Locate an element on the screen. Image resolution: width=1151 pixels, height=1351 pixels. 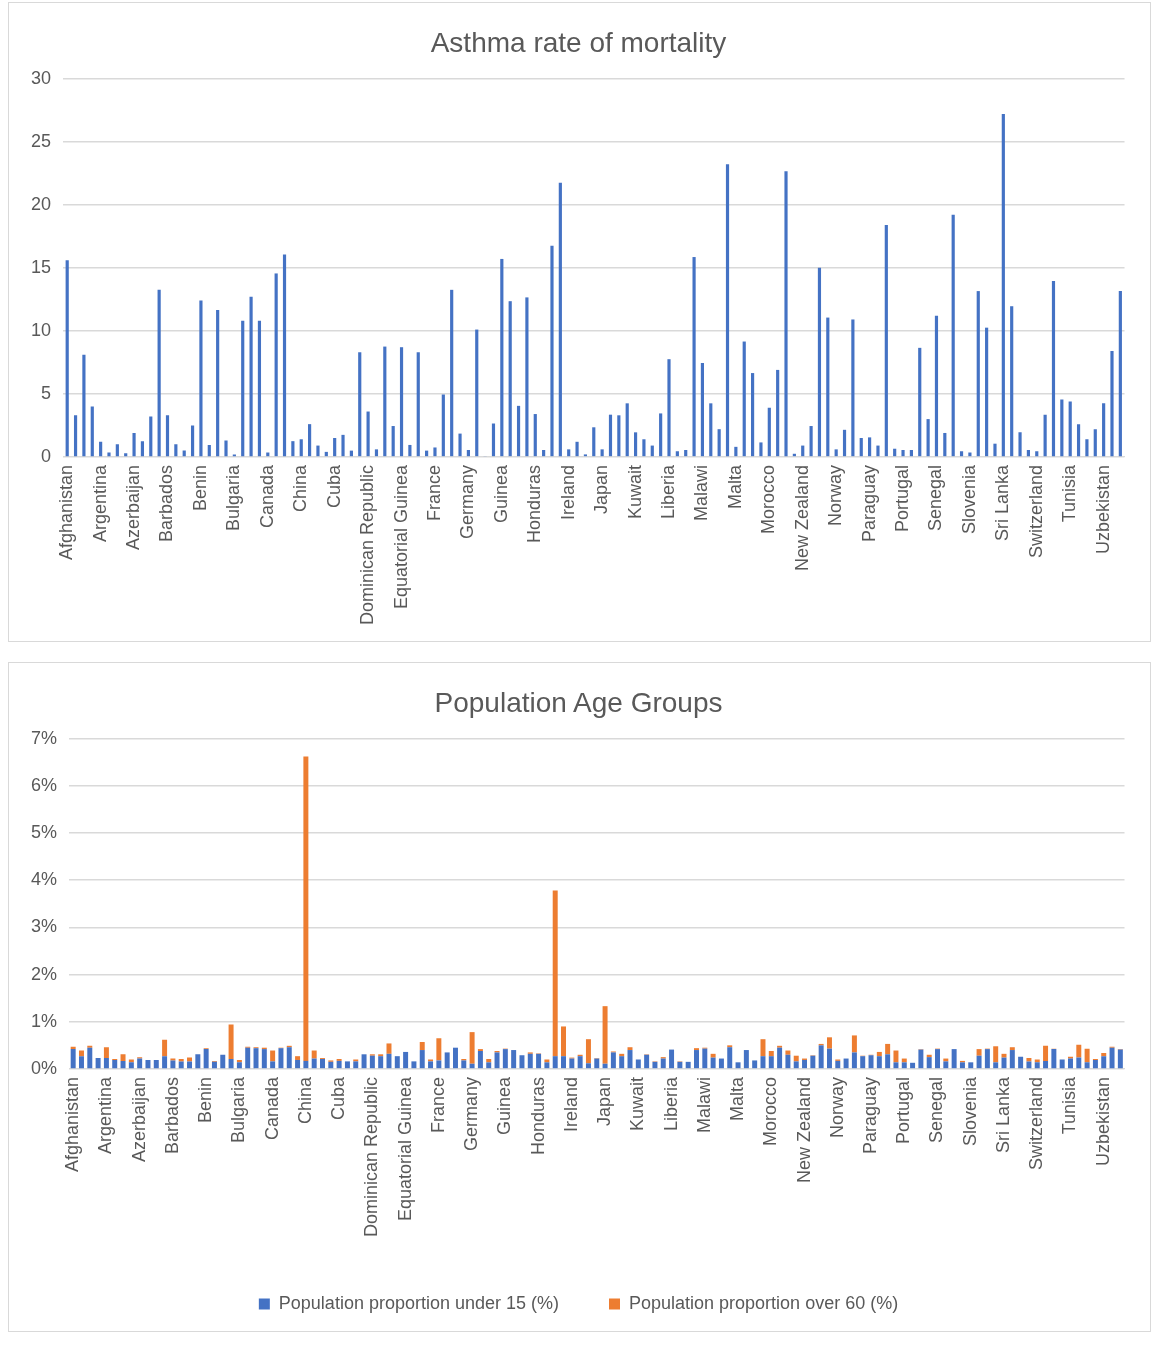
y-tick-label: 0 is located at coordinates (46, 455).